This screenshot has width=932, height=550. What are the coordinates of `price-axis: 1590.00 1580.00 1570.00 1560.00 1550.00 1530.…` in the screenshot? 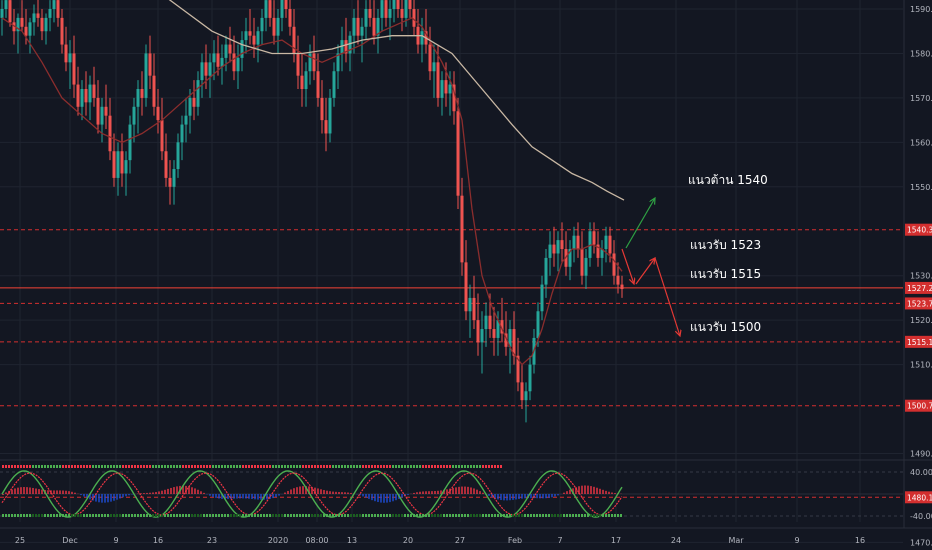 It's located at (918, 276).